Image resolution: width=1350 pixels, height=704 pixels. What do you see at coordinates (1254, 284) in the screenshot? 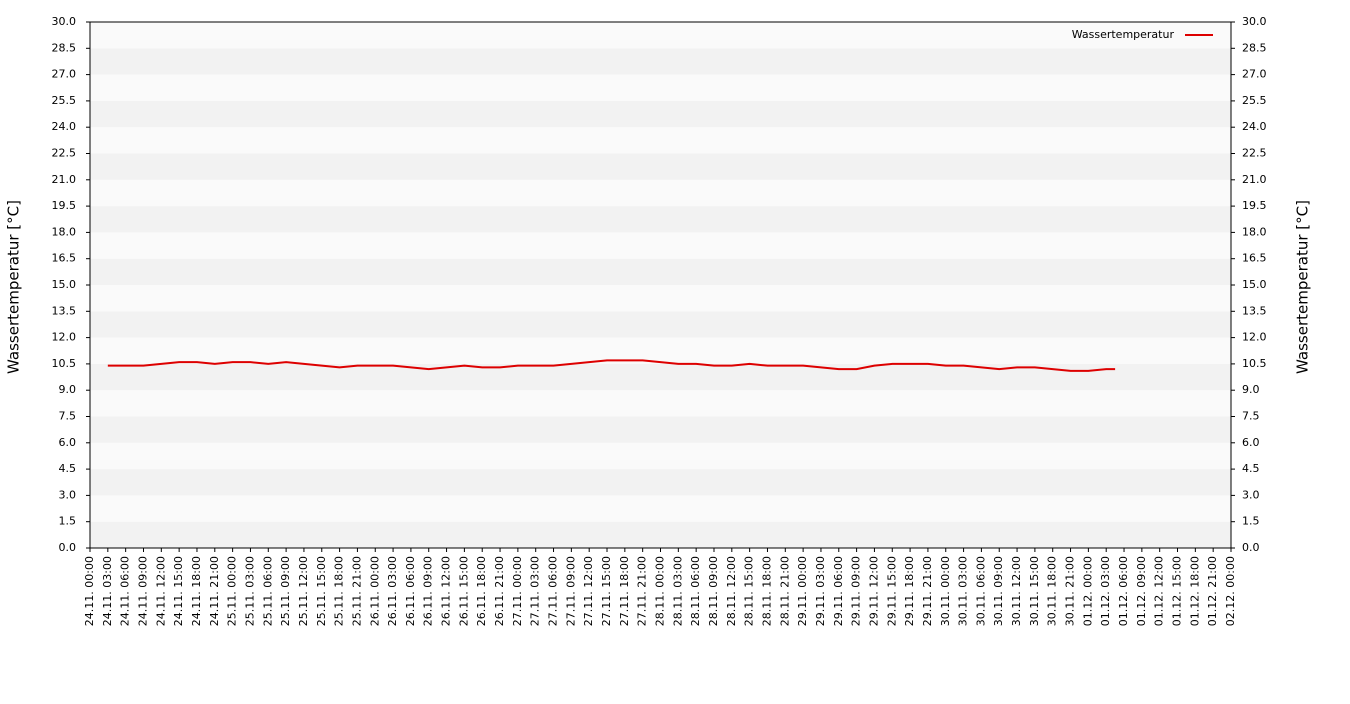
I see `y2-tick-label: 15.0` at bounding box center [1254, 284].